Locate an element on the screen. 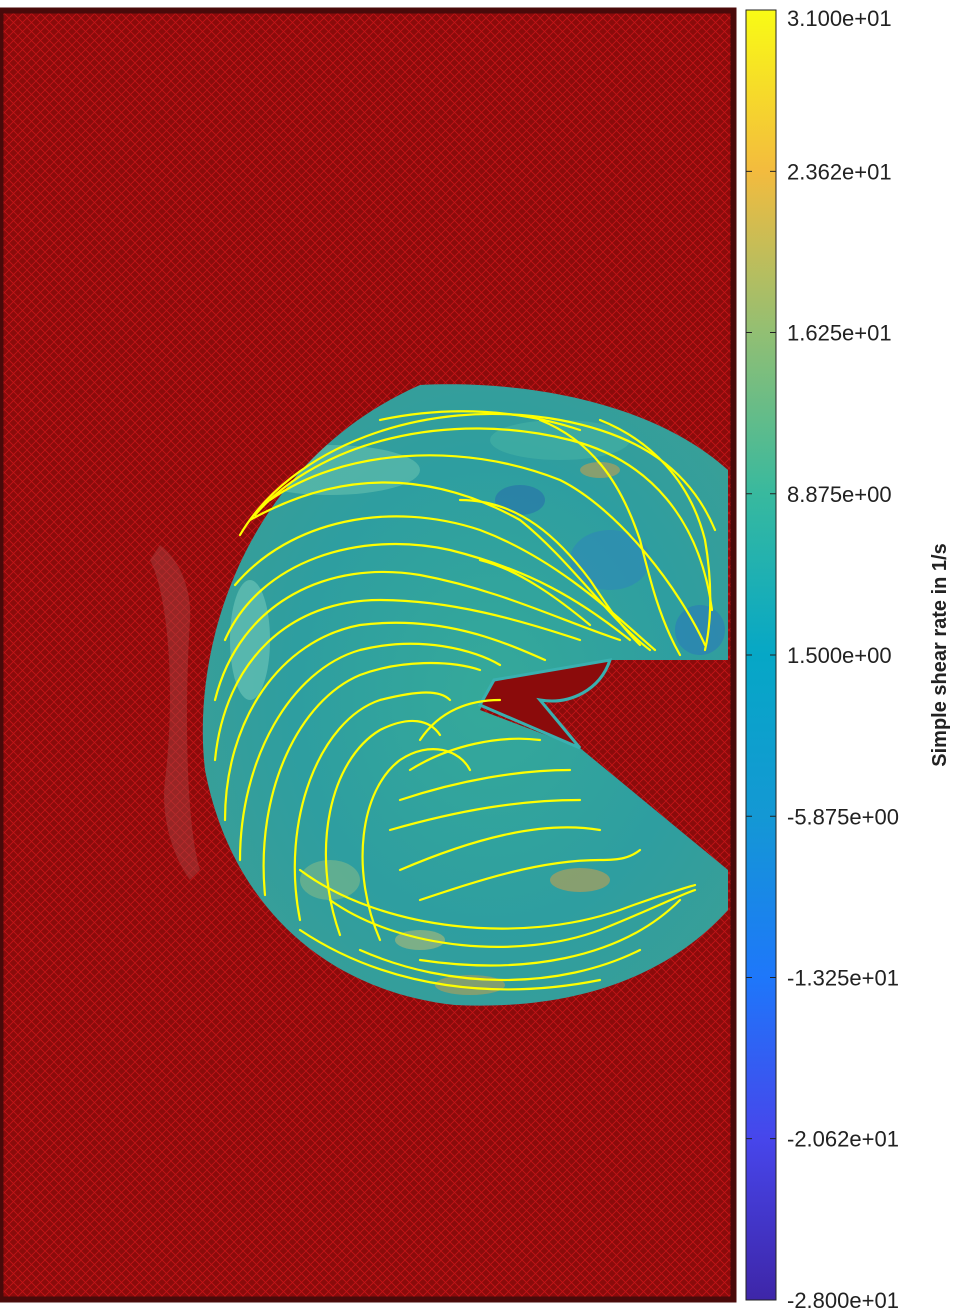 This screenshot has height=1313, width=955. blade-outline is located at coordinates (545, 704).